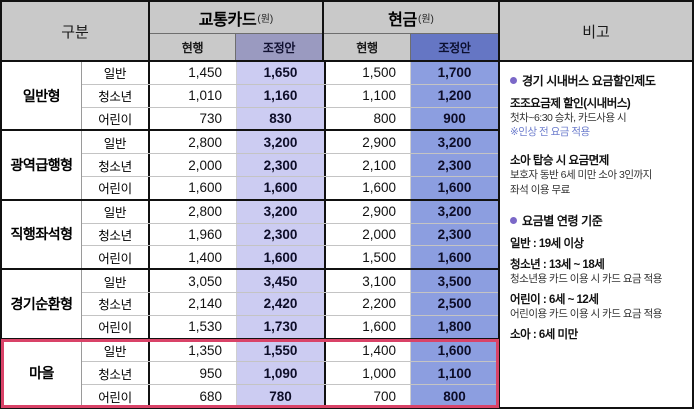  I want to click on header-cash-title: 현금, so click(402, 20).